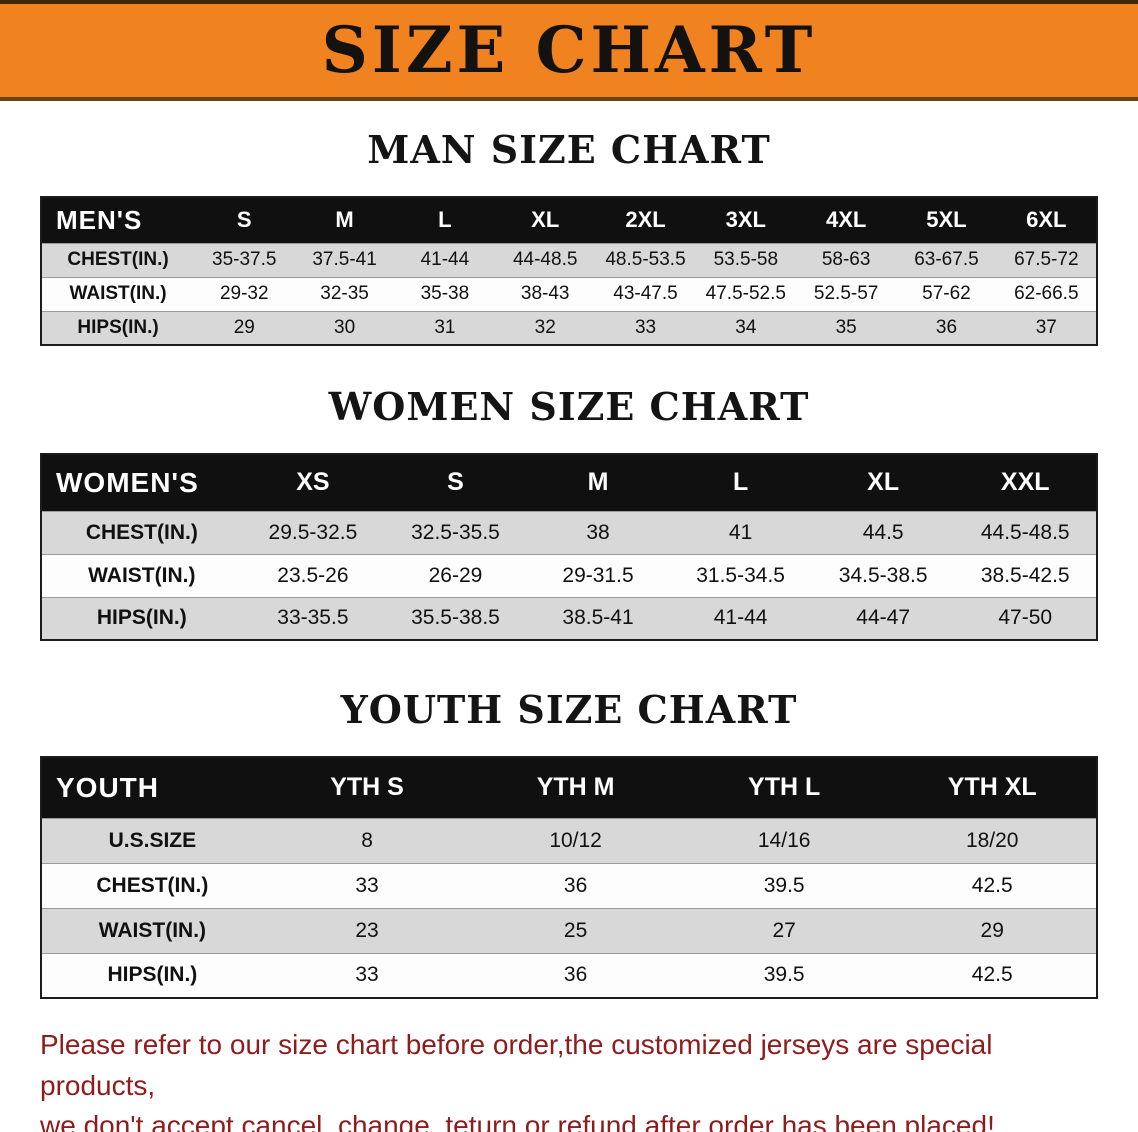 The width and height of the screenshot is (1138, 1132). Describe the element at coordinates (545, 293) in the screenshot. I see `size-value-cell: 38-43` at that location.